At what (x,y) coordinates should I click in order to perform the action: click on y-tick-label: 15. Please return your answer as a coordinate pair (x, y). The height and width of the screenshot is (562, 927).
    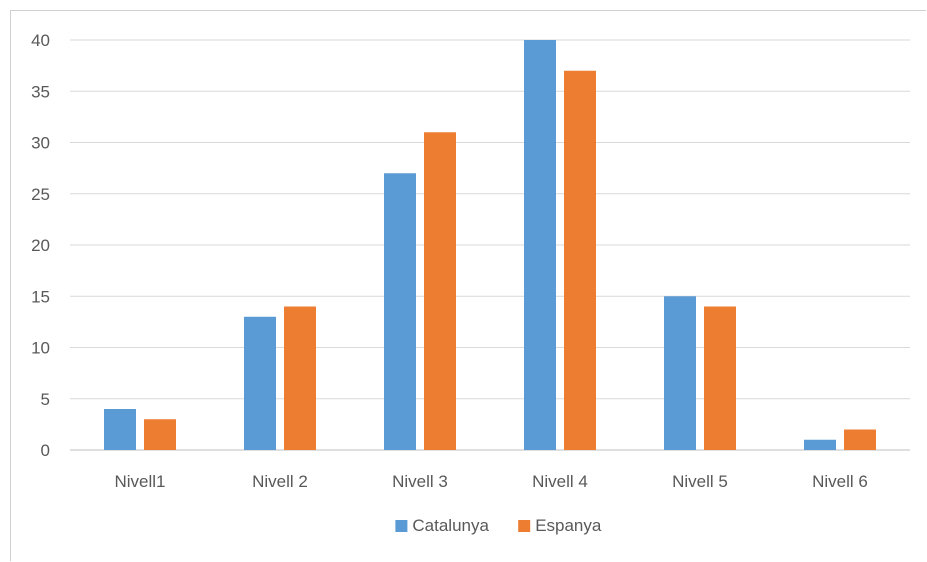
    Looking at the image, I should click on (40, 296).